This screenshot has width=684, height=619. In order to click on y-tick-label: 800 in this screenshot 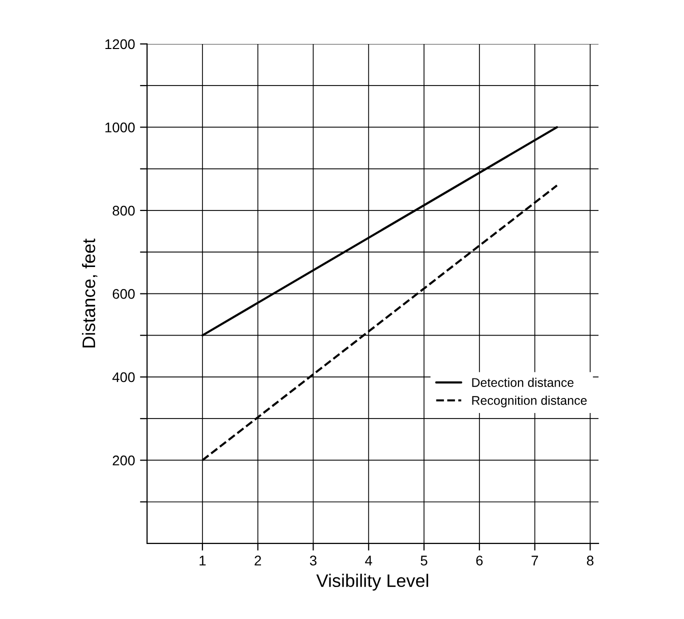, I will do `click(123, 211)`.